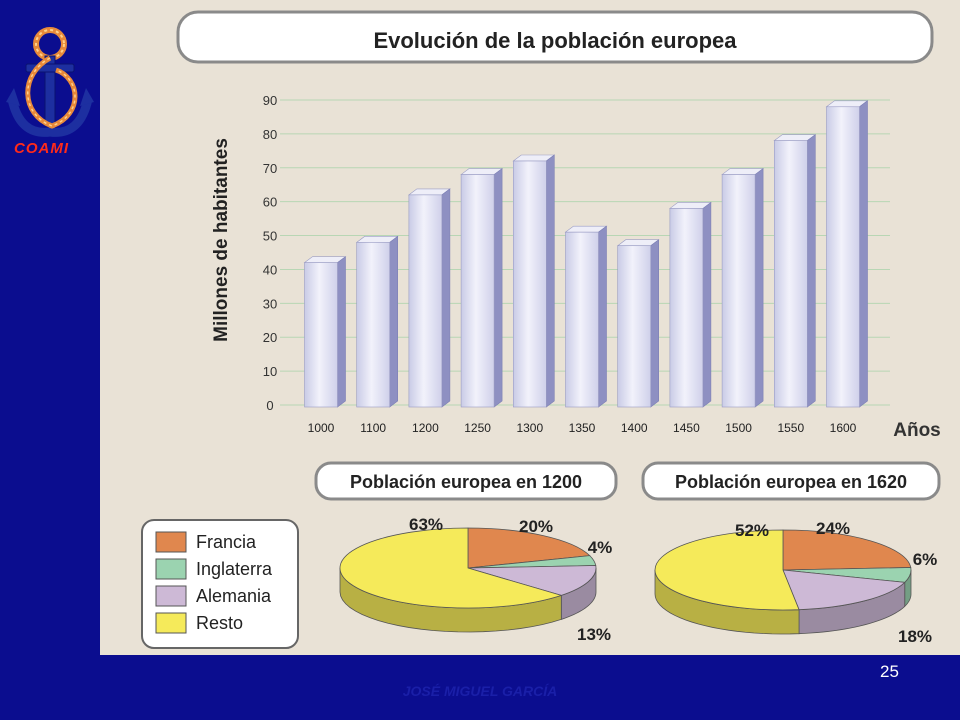 This screenshot has height=720, width=960. Describe the element at coordinates (270, 202) in the screenshot. I see `y-tick-label: 60` at that location.